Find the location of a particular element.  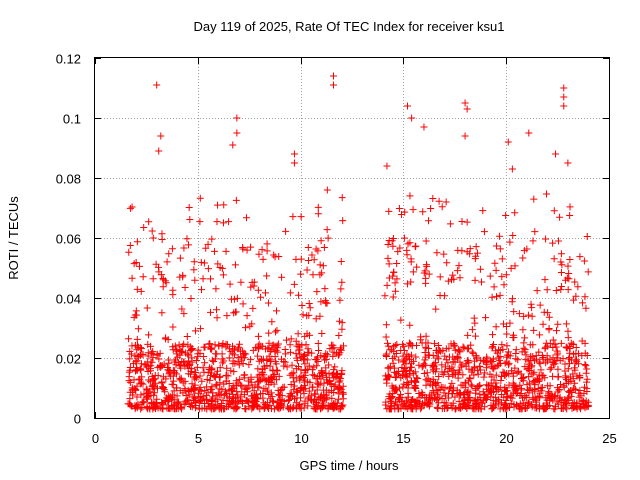

y-tick-label: 0.08 is located at coordinates (68, 179).